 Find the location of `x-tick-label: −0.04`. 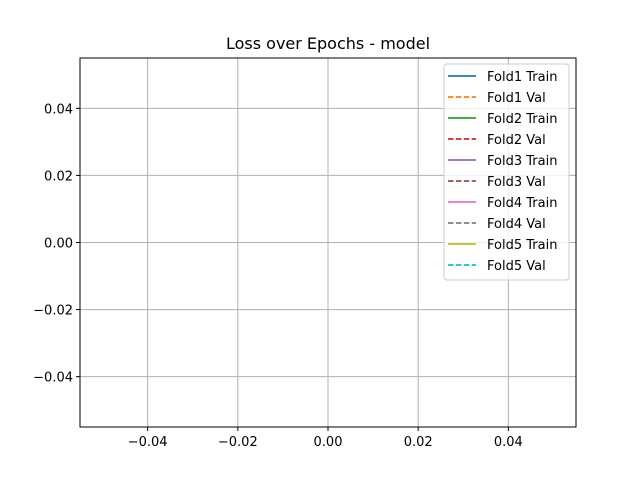

x-tick-label: −0.04 is located at coordinates (148, 442).